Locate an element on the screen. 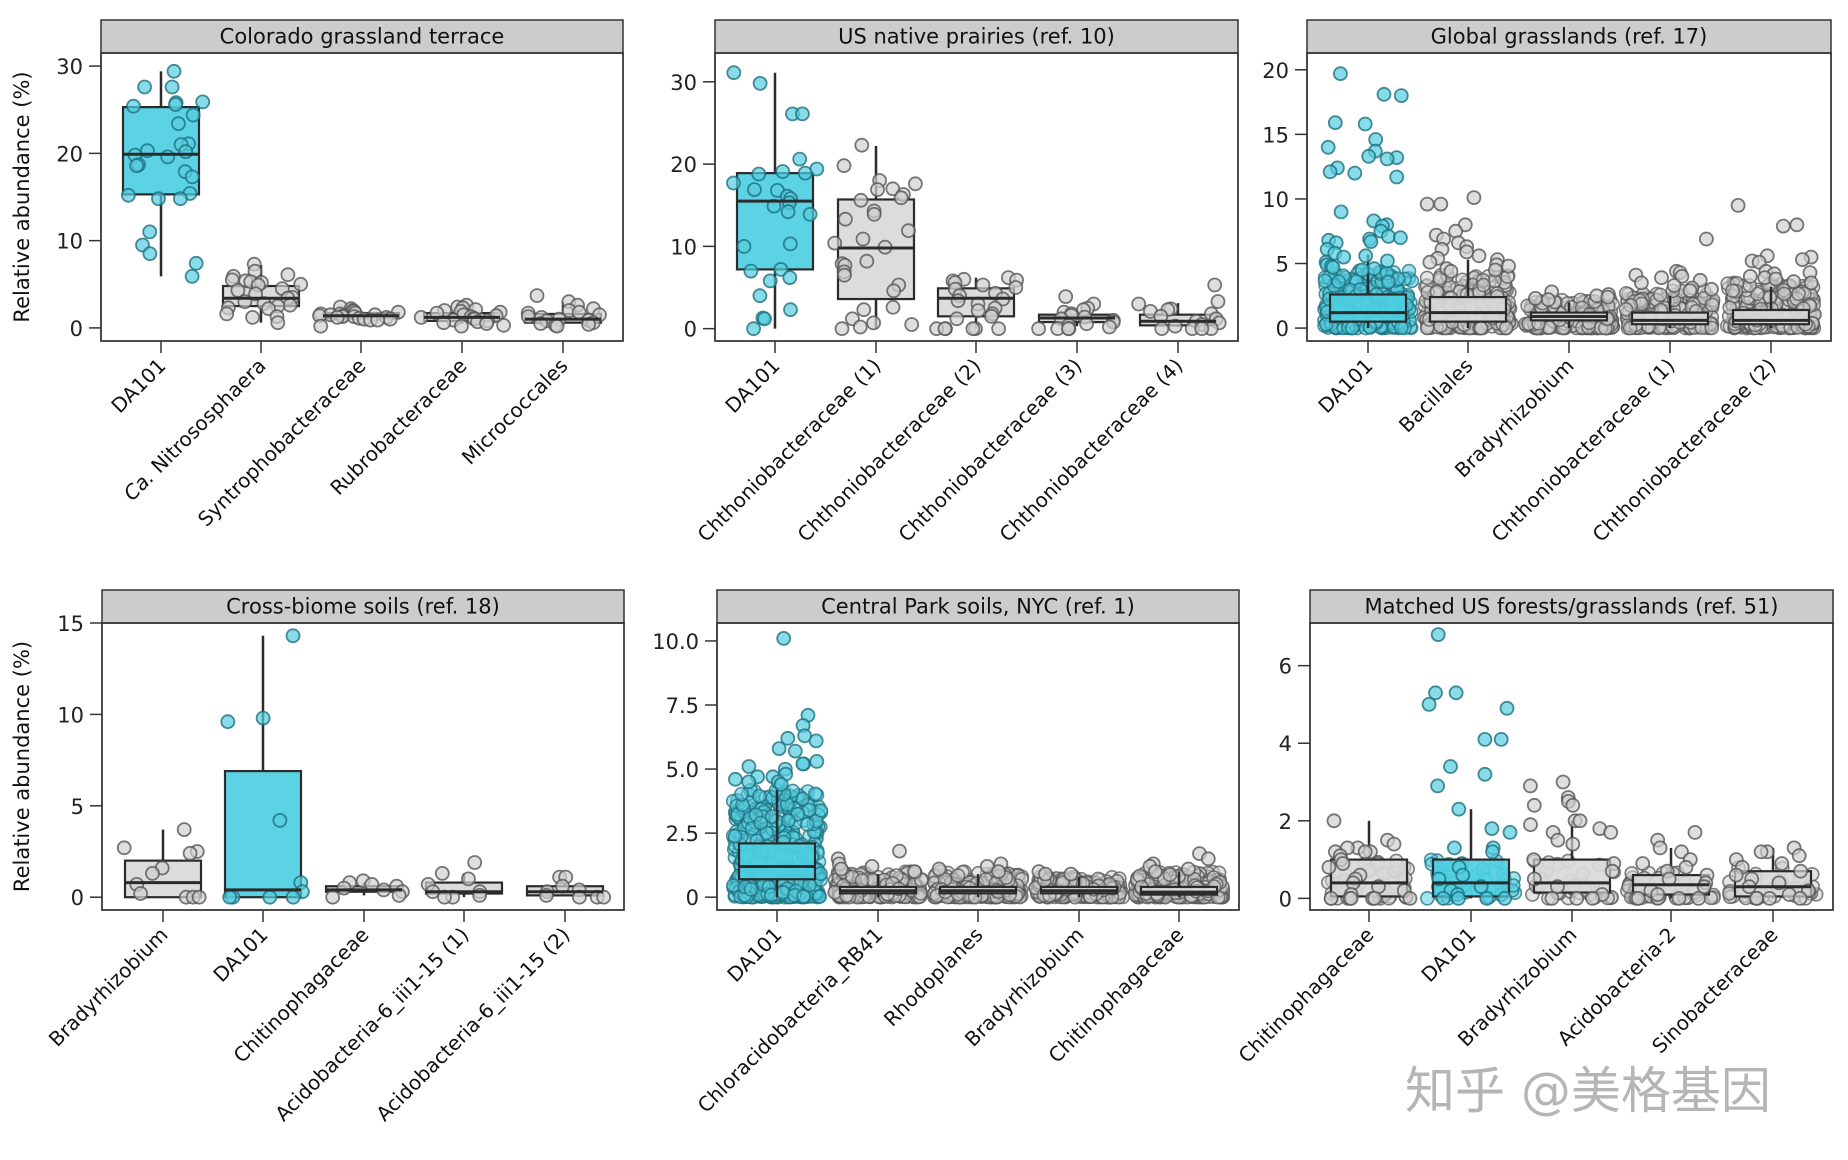 This screenshot has width=1848, height=1160. y-axis-title: Relative abundance (%) is located at coordinates (22, 196).